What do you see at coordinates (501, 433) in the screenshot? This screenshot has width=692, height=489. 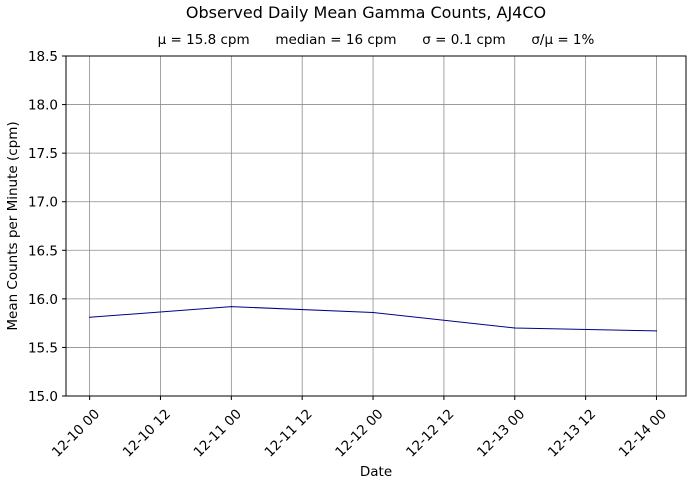 I see `x-tick-label: 12-13 00` at bounding box center [501, 433].